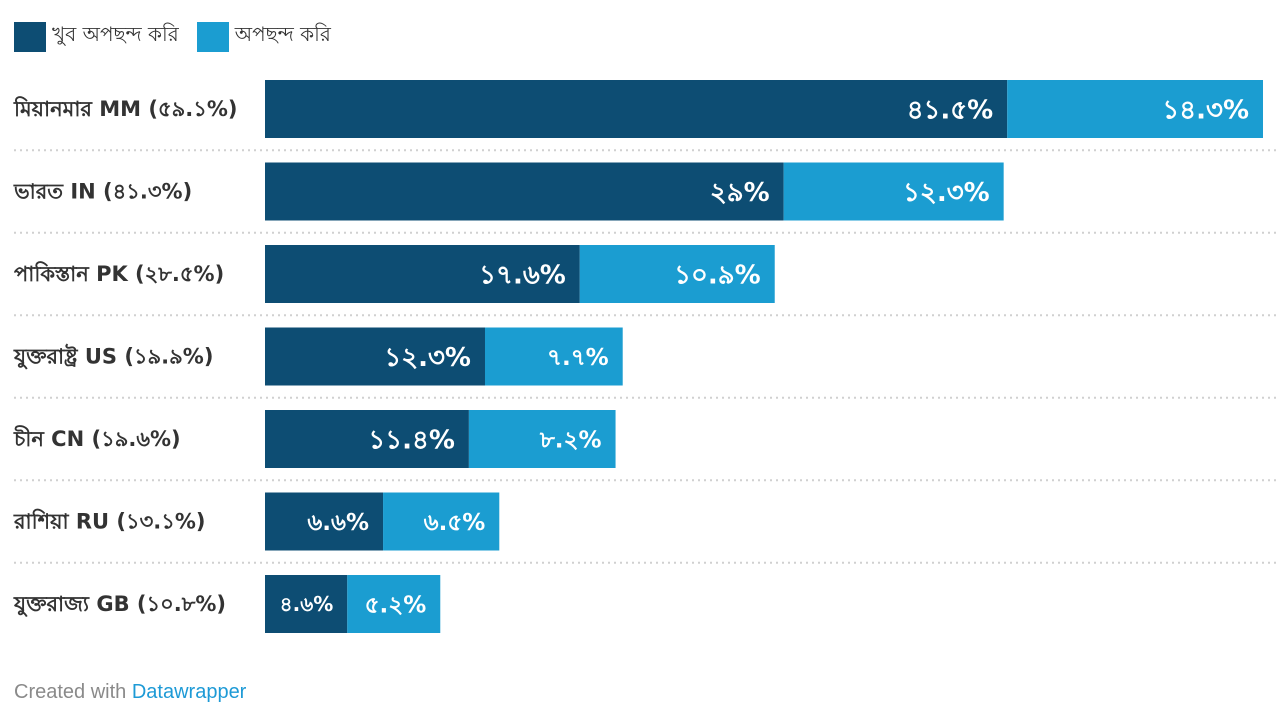  I want to click on legend-swatch-dislike, so click(212, 36).